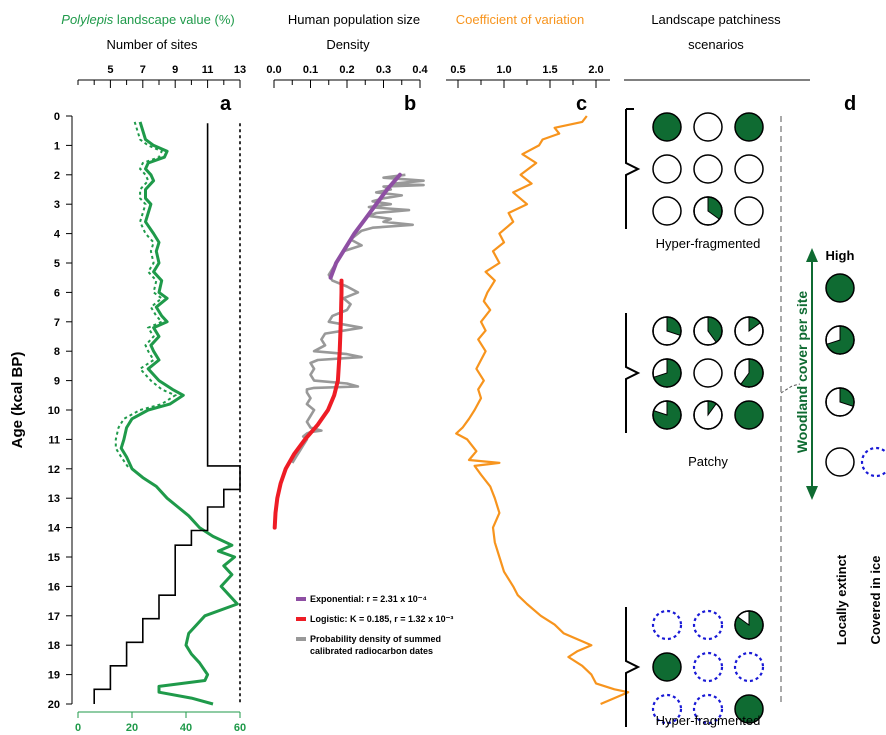  Describe the element at coordinates (152, 44) in the screenshot. I see `panel-a-top-axis-label: Number of sites` at that location.